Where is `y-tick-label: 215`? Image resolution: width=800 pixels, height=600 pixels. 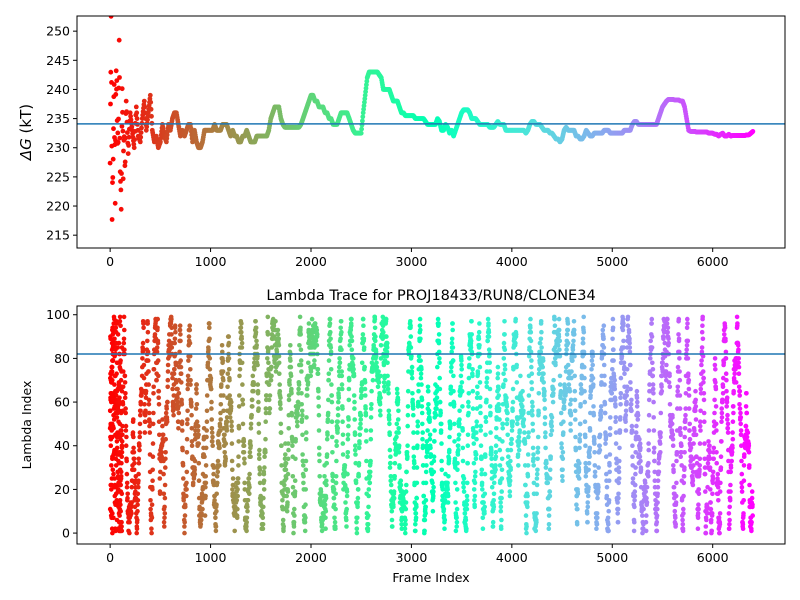
y-tick-label: 215 is located at coordinates (58, 235).